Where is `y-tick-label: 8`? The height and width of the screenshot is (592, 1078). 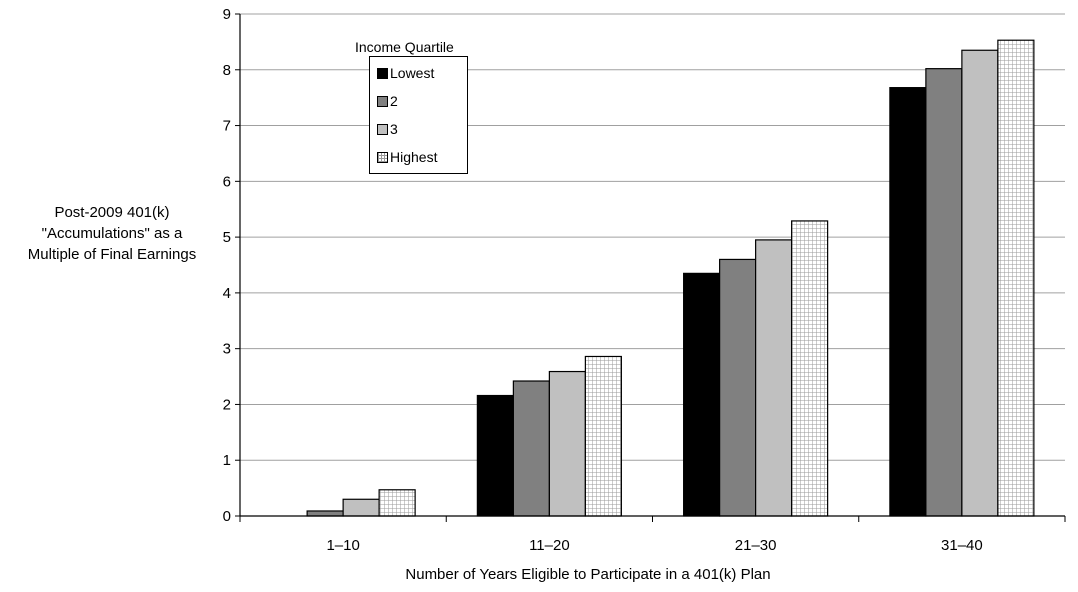
y-tick-label: 8 is located at coordinates (227, 70).